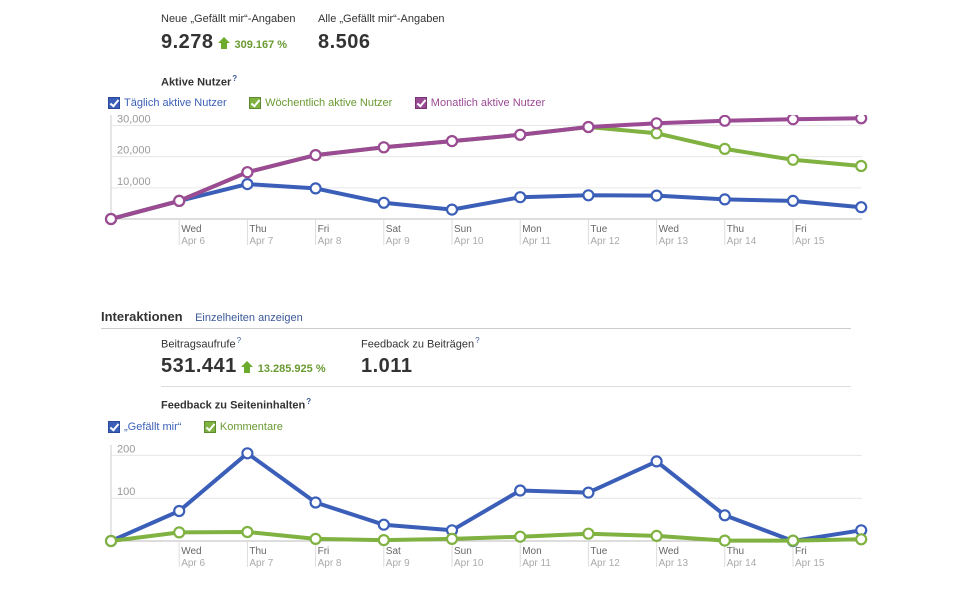 Image resolution: width=960 pixels, height=600 pixels. I want to click on legend-weekly: Wöchentlich aktive Nutzer, so click(320, 103).